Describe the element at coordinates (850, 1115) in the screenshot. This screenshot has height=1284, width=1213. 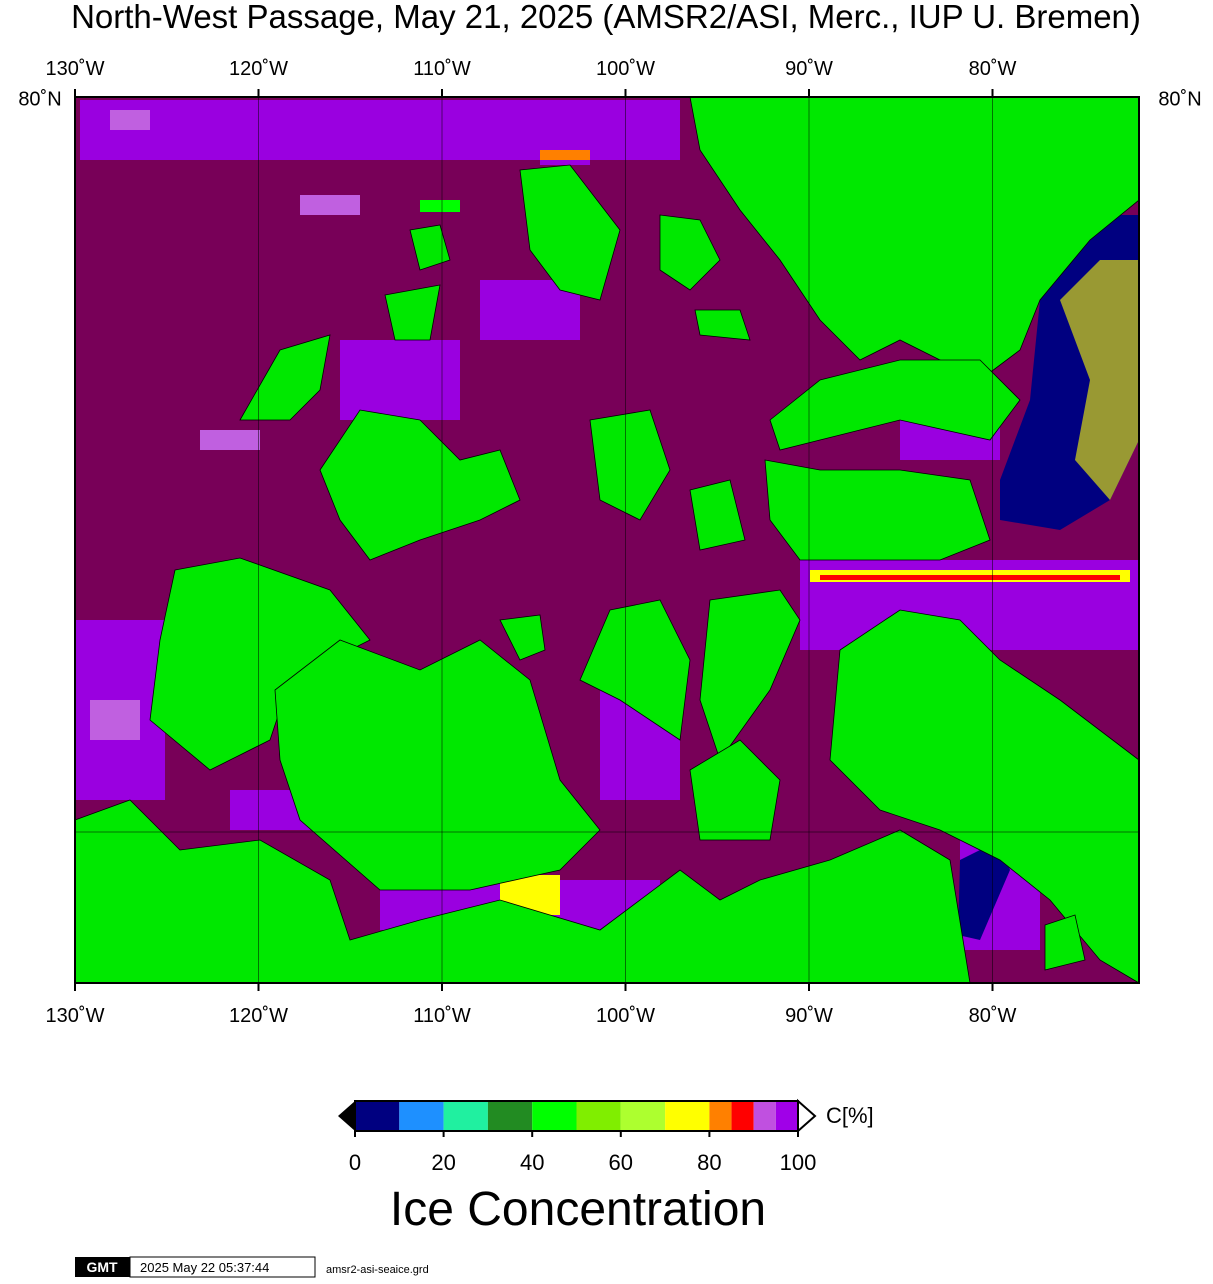
I see `colorbar-unit: C[%]` at that location.